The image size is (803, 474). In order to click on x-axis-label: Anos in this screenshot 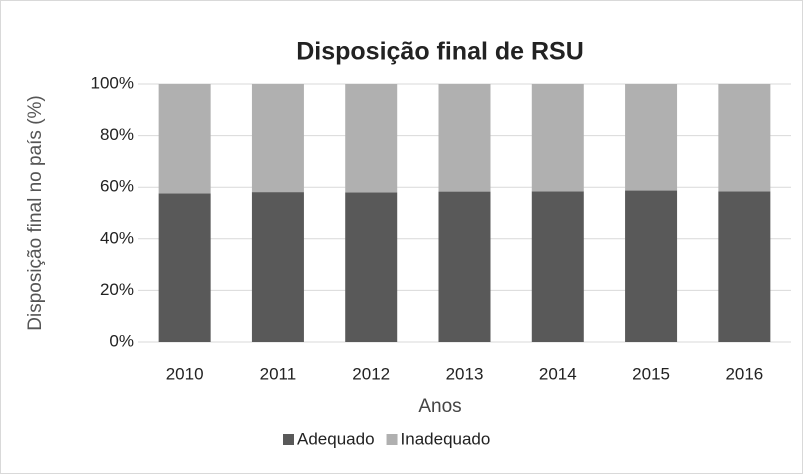, I will do `click(439, 406)`.